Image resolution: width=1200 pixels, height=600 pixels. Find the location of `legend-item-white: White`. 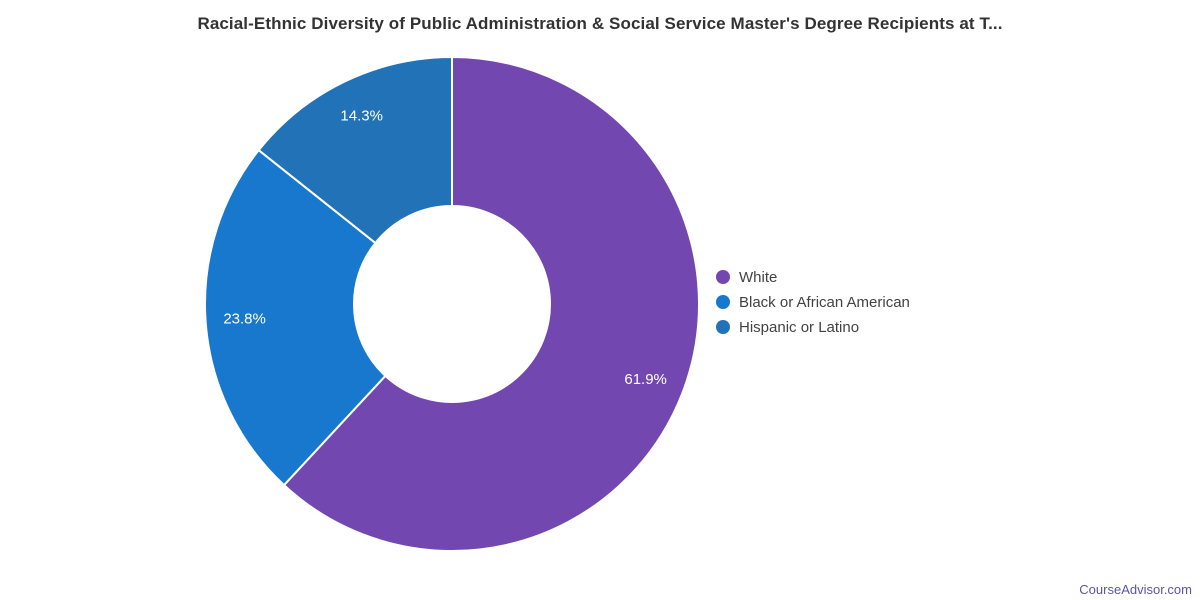

legend-item-white: White is located at coordinates (813, 277).